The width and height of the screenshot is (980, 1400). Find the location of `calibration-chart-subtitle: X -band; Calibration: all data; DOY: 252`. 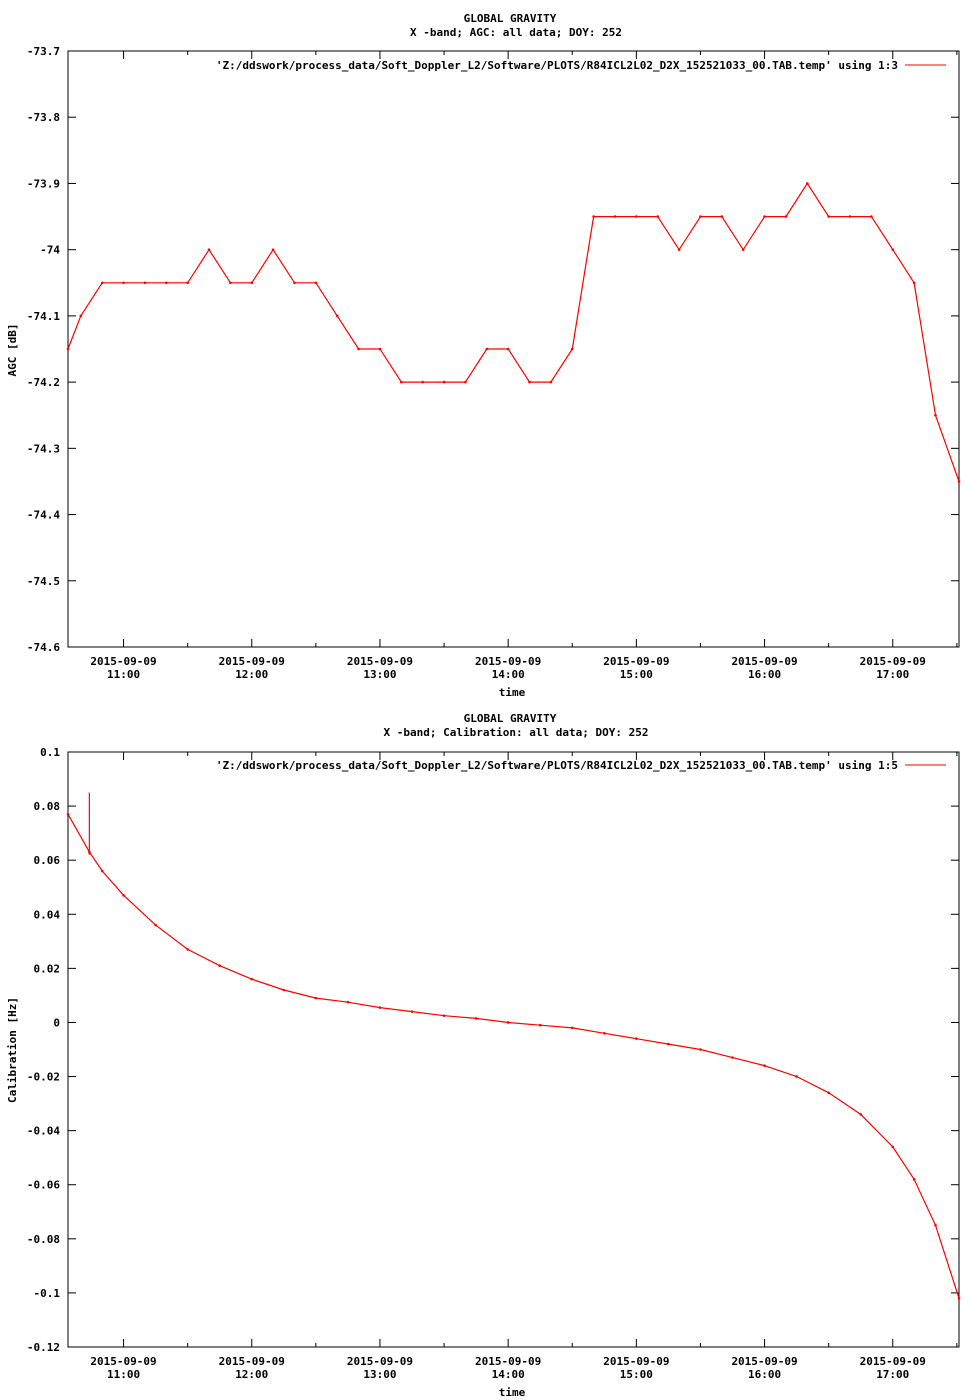

calibration-chart-subtitle: X -band; Calibration: all data; DOY: 252 is located at coordinates (516, 732).